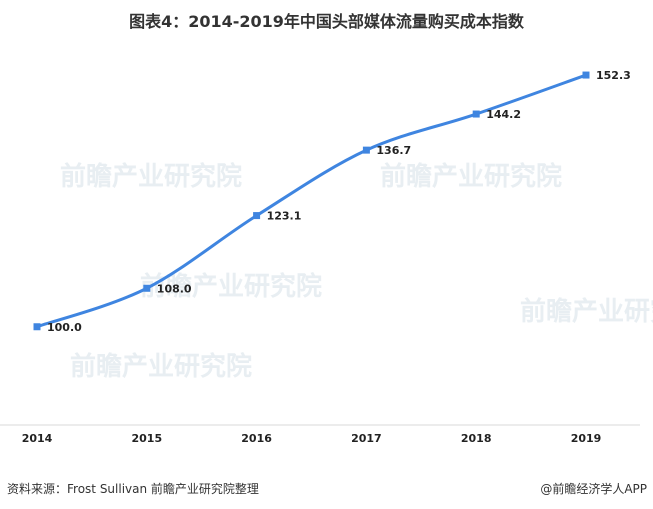 This screenshot has width=653, height=509. What do you see at coordinates (326, 21) in the screenshot?
I see `chart-title: 图表4：2014-2019年中国头部媒体流量购买成本指数` at bounding box center [326, 21].